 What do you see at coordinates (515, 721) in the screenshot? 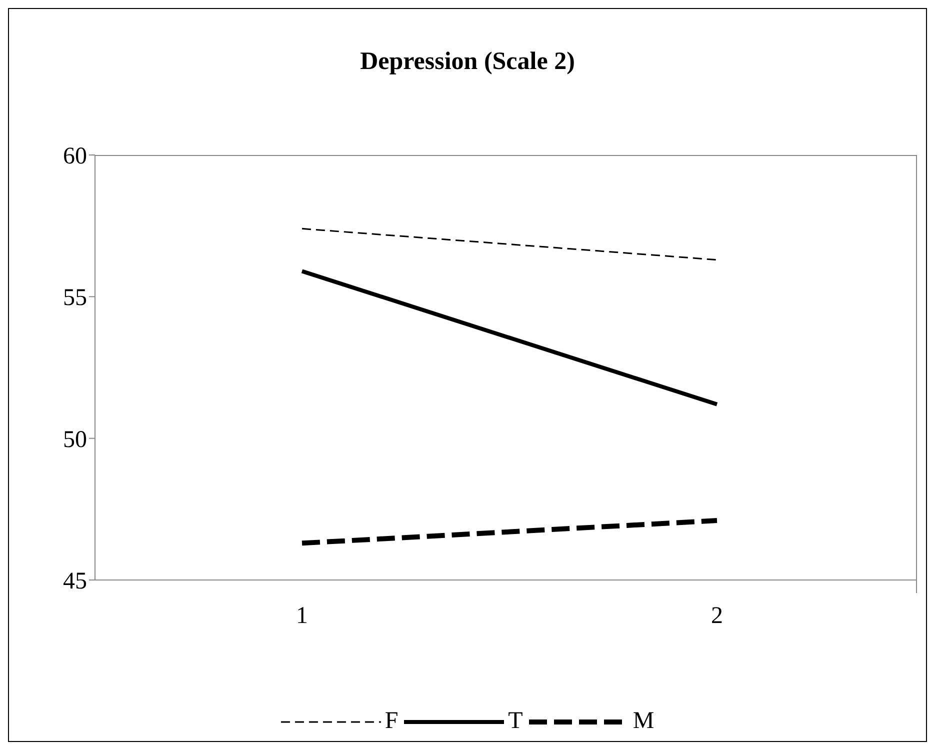
I see `legend-label: T` at bounding box center [515, 721].